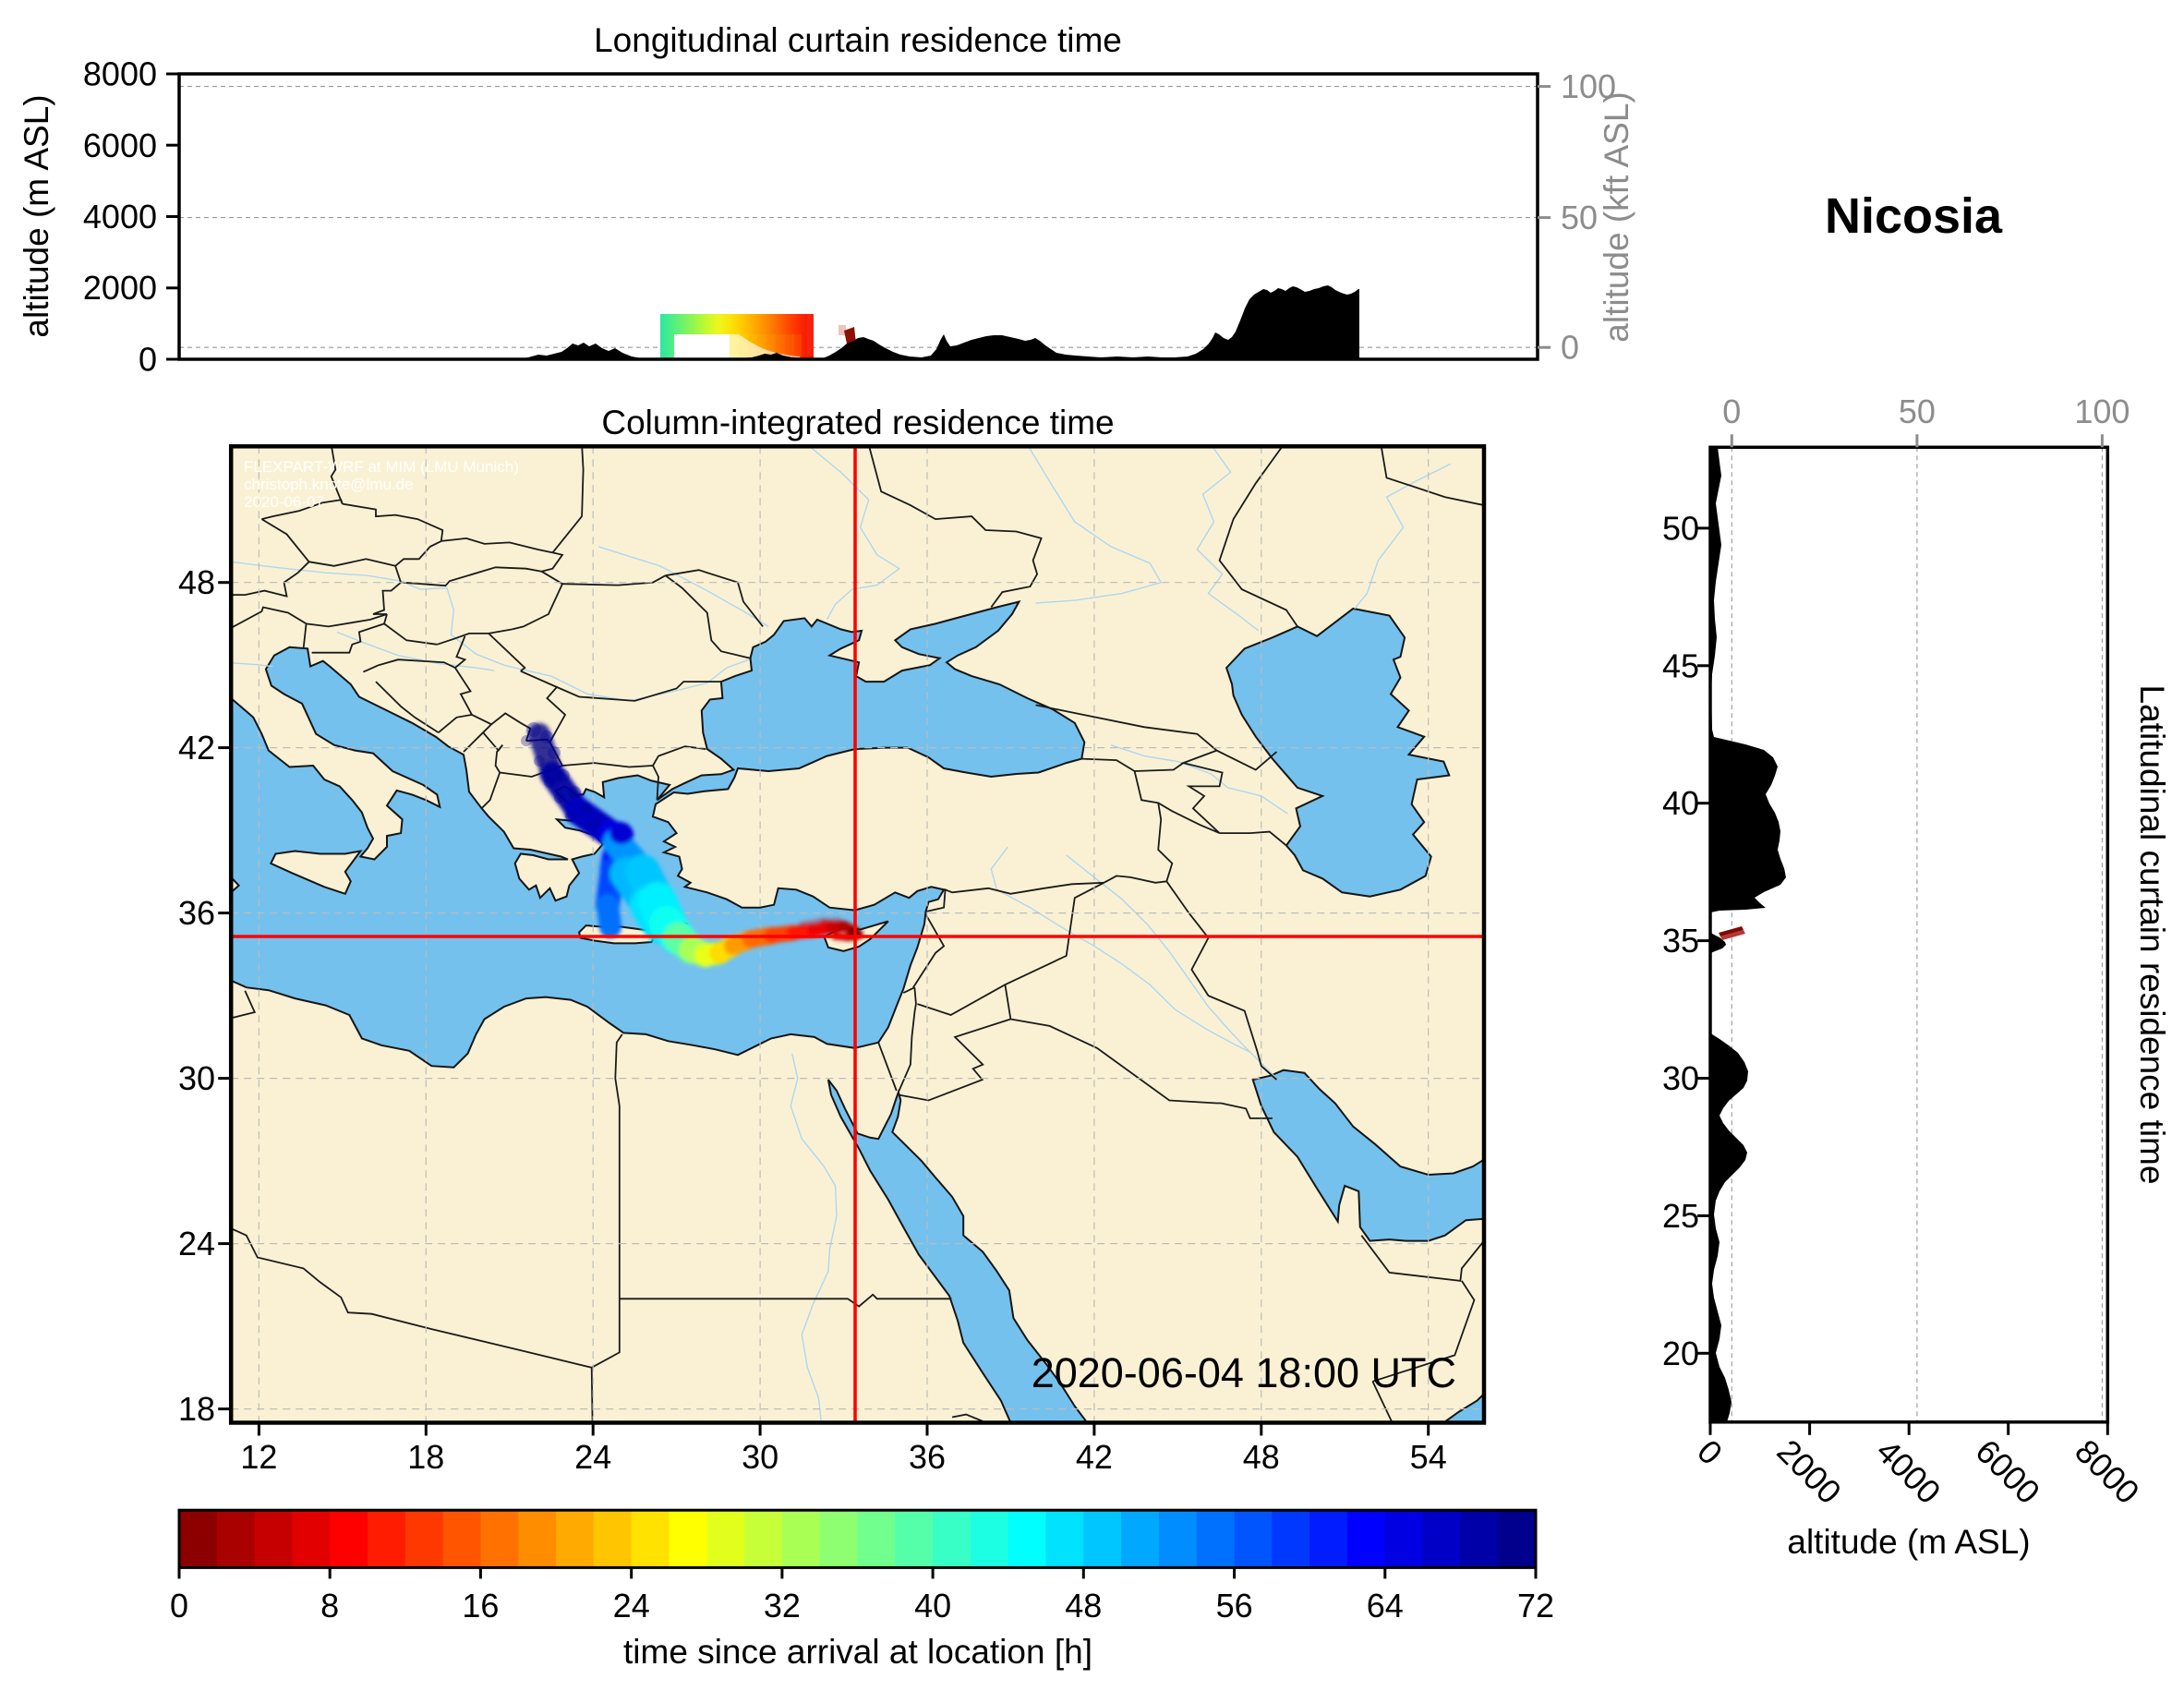 This screenshot has width=2184, height=1703. What do you see at coordinates (480, 1605) in the screenshot?
I see `svg-text: 16` at bounding box center [480, 1605].